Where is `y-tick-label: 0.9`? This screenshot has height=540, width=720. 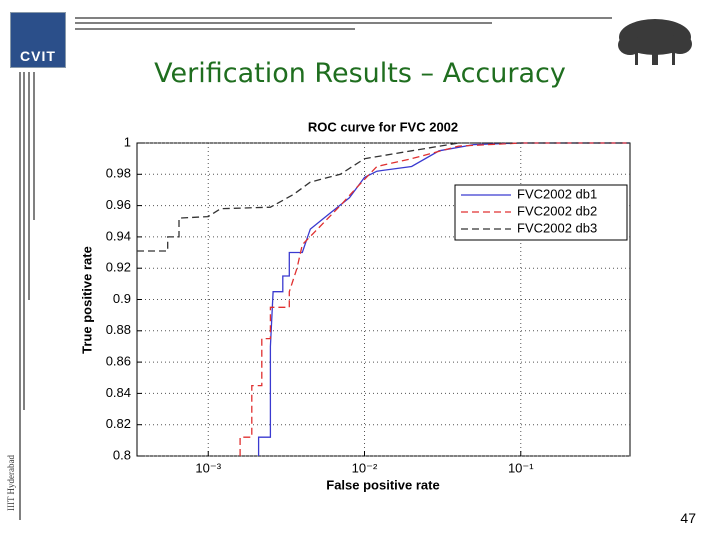
y-tick-label: 0.9 is located at coordinates (122, 298).